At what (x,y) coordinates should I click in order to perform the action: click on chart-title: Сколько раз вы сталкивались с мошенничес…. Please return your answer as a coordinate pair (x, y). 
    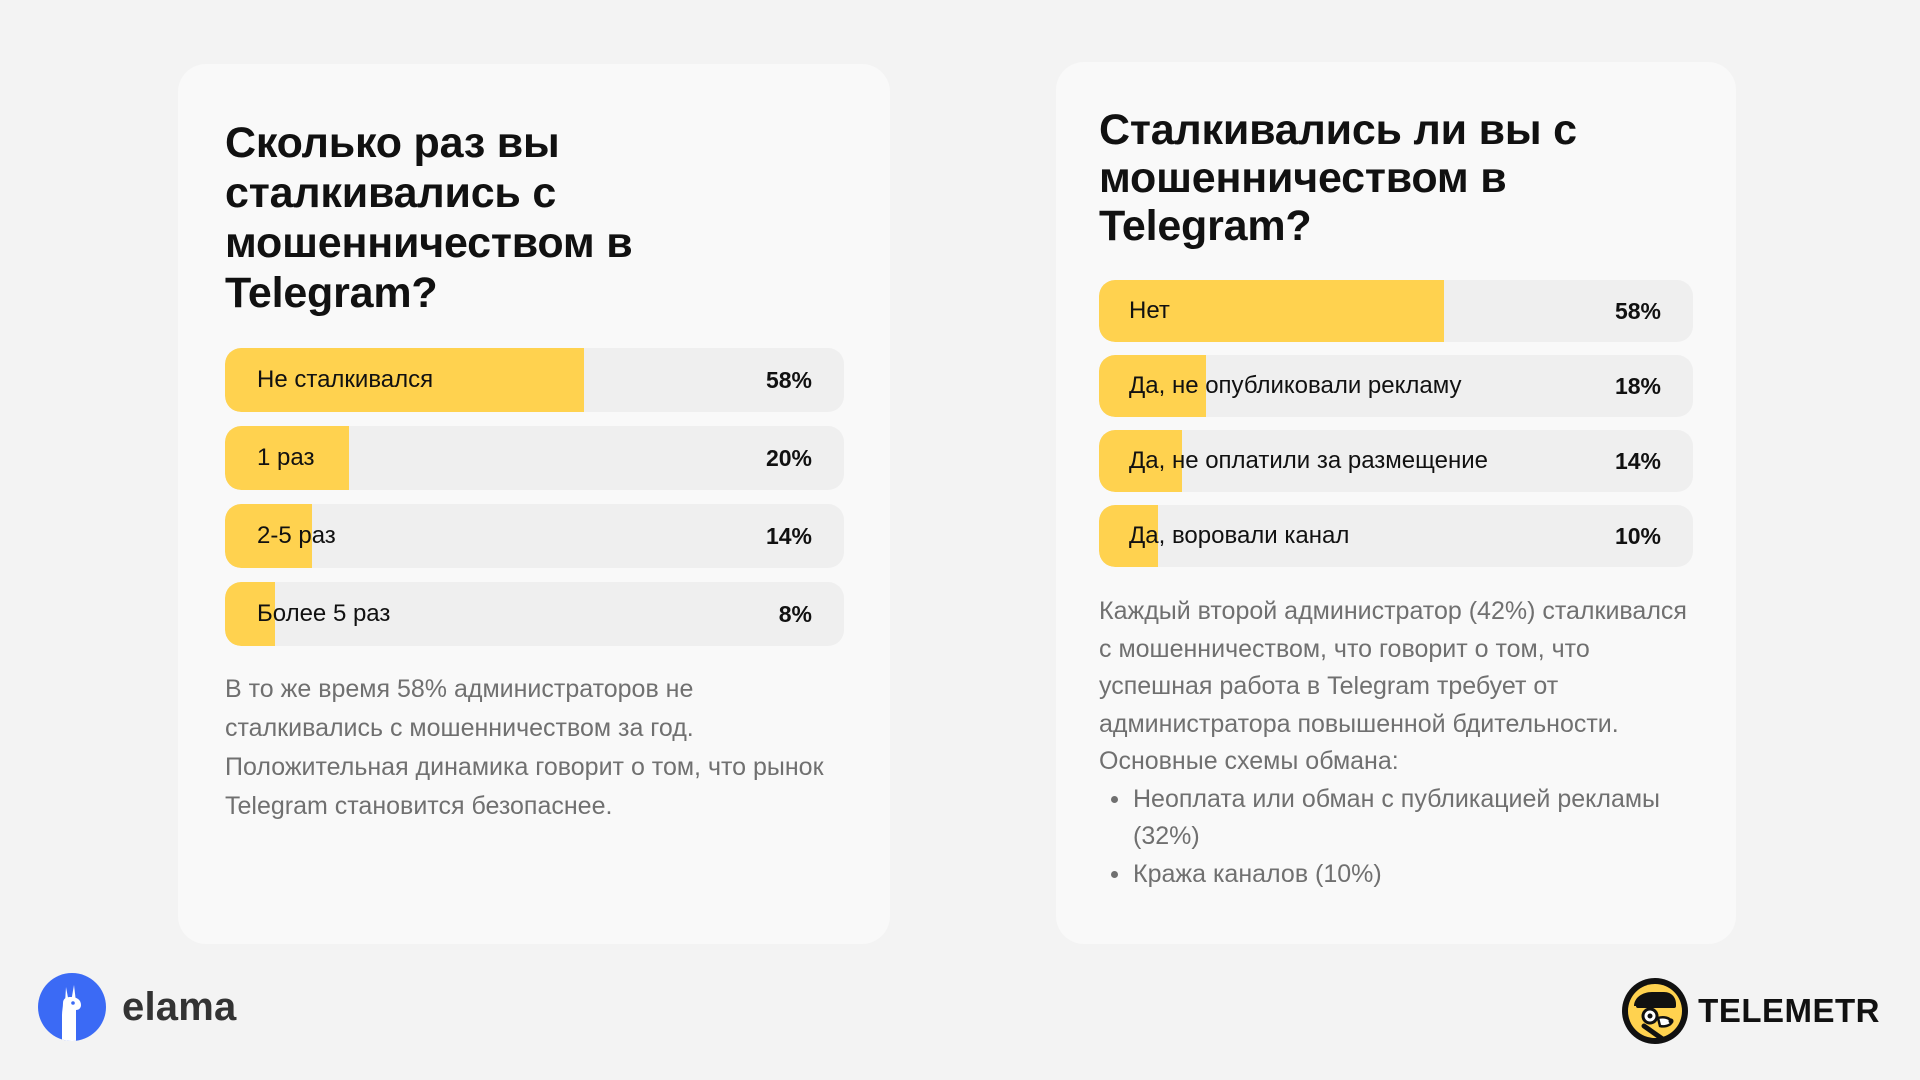
    Looking at the image, I should click on (429, 218).